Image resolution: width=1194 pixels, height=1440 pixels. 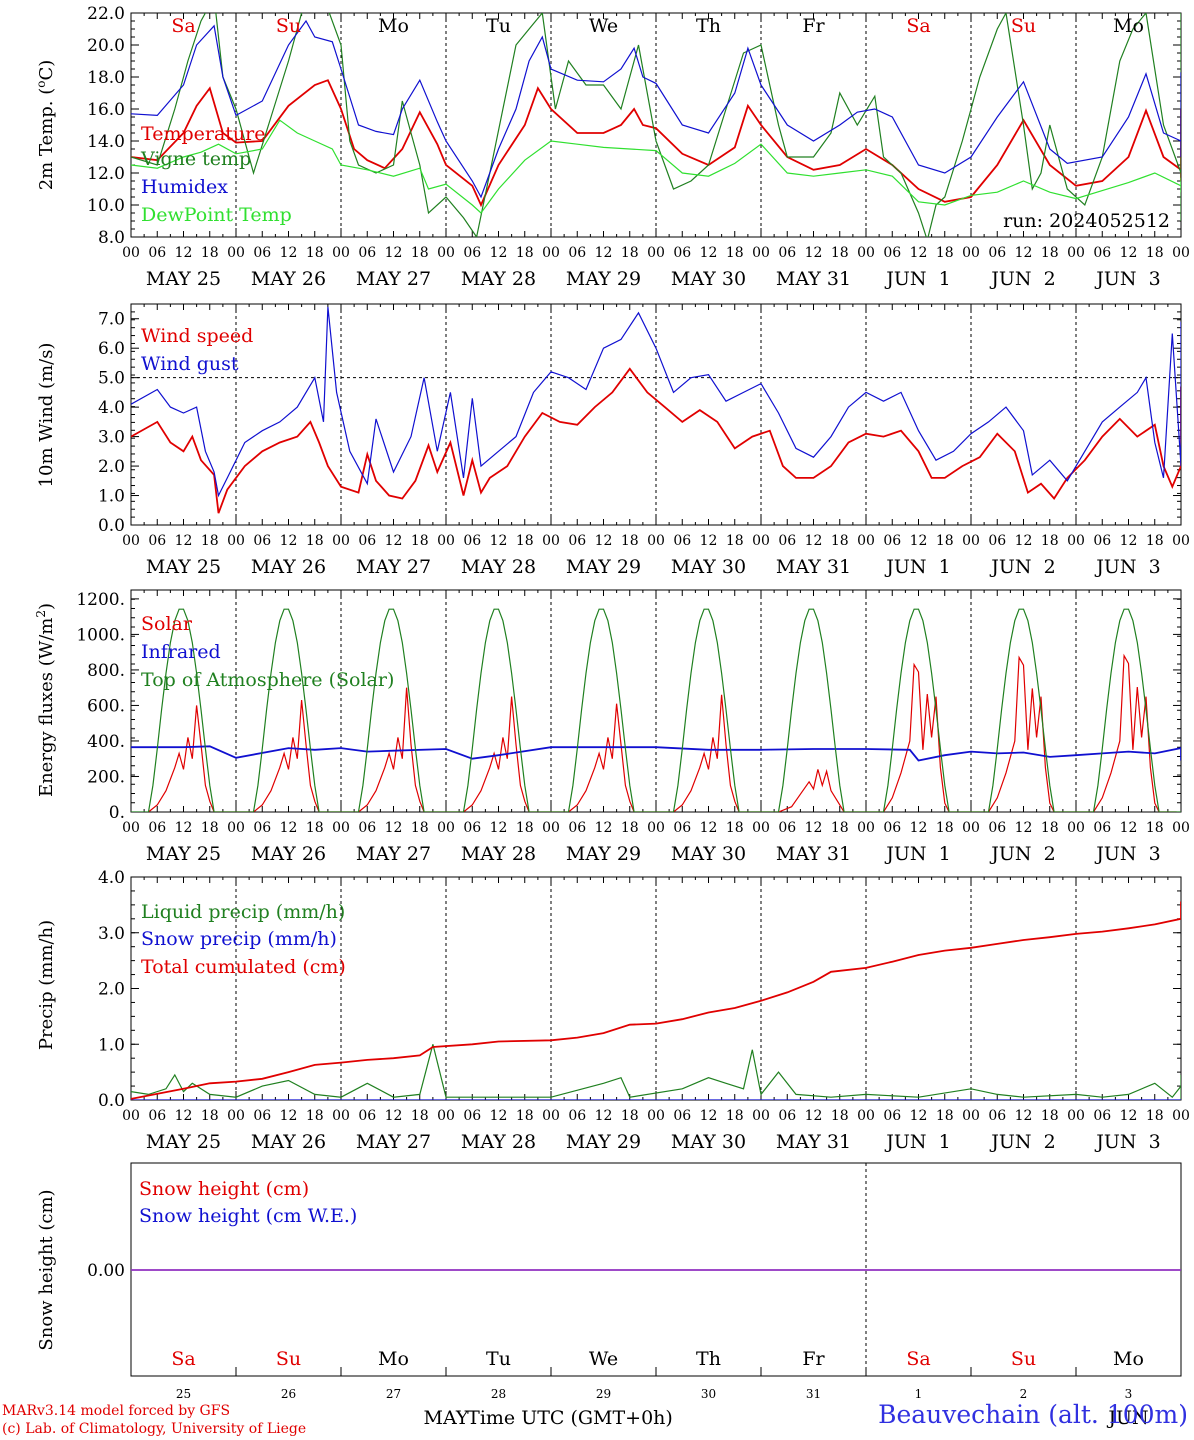 What do you see at coordinates (46, 985) in the screenshot?
I see `y-axis-label: Precip (mm/h)` at bounding box center [46, 985].